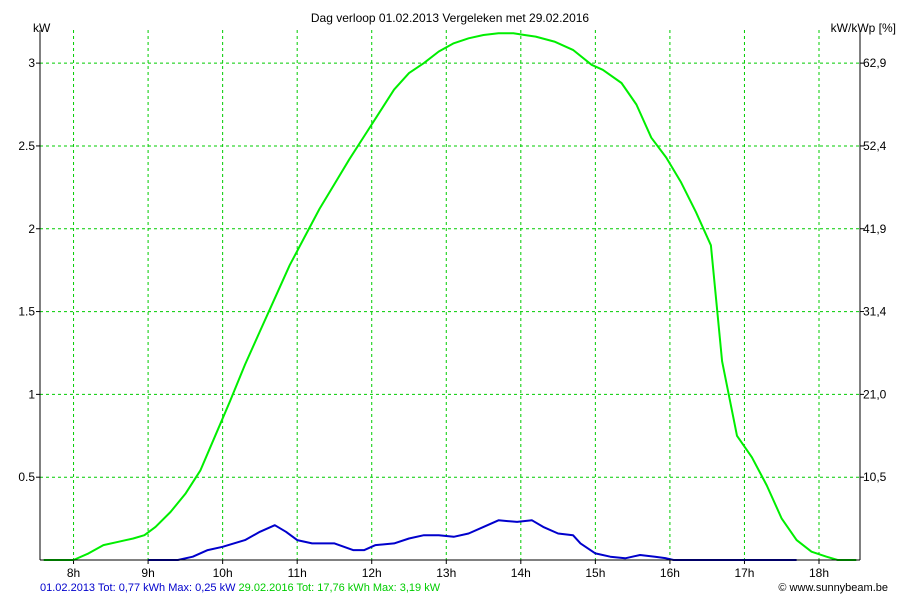 The width and height of the screenshot is (900, 600). I want to click on legend-2013-summary: 01.02.2013 Tot: 0,77 kWh Max: 0,25 kW, so click(138, 588).